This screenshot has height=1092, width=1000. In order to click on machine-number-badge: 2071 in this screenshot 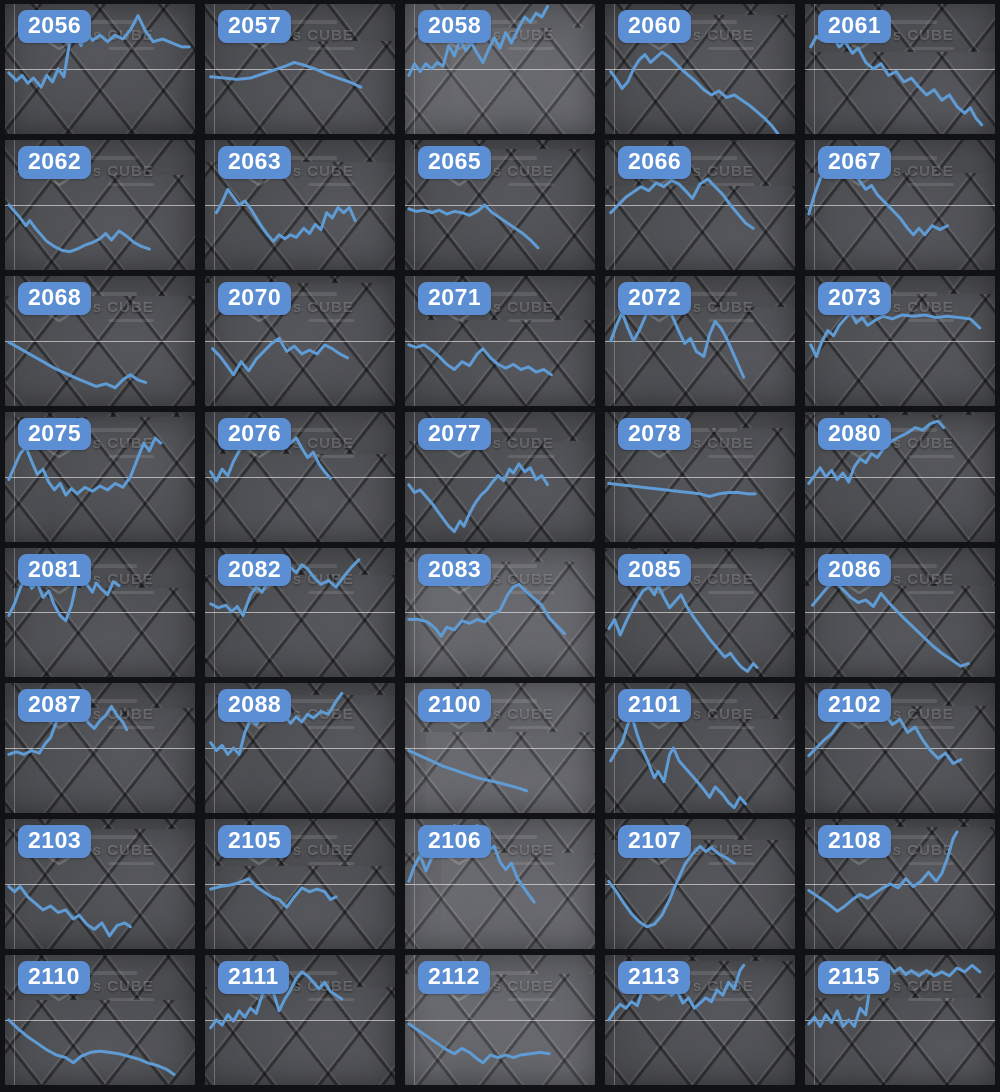, I will do `click(455, 298)`.